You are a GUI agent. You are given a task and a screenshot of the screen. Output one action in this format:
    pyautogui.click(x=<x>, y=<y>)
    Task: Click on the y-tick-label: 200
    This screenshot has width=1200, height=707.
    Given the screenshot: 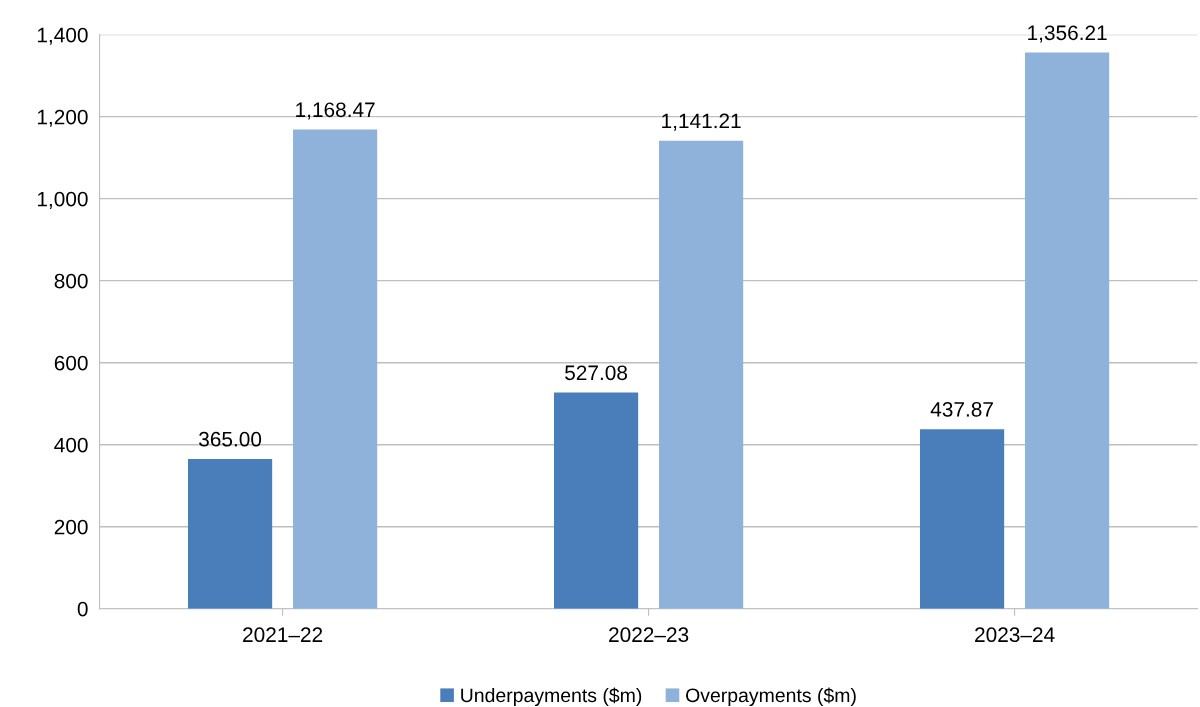 What is the action you would take?
    pyautogui.click(x=71, y=527)
    